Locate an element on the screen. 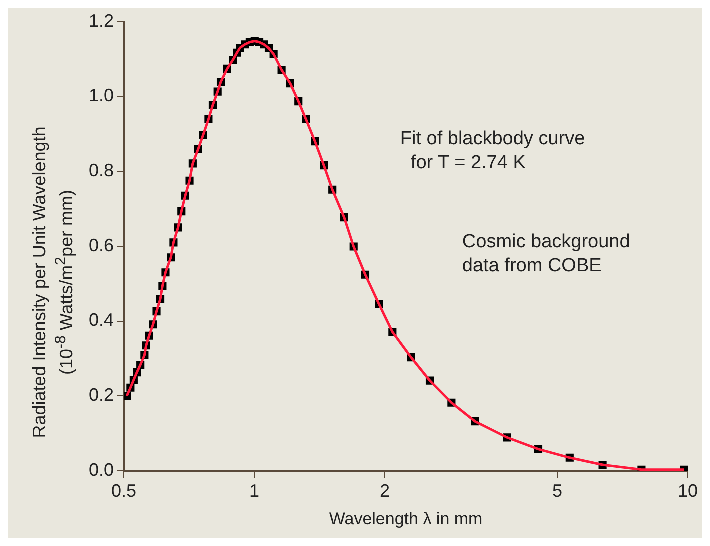  y-tick-label: 0.0 is located at coordinates (101, 470).